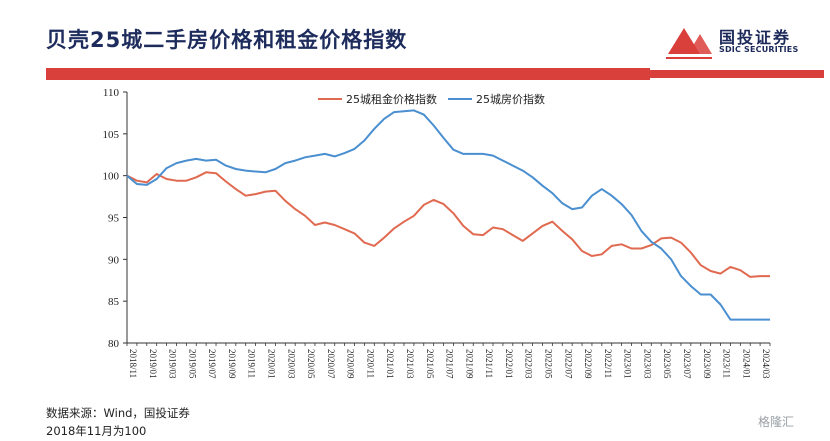  Describe the element at coordinates (96, 431) in the screenshot. I see `base-note: 2018年11月为100` at that location.